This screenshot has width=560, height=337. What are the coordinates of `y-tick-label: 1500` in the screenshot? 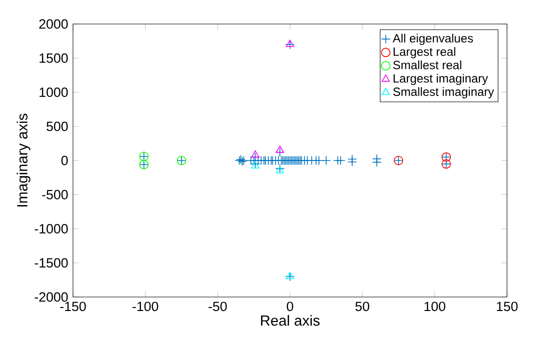 It's located at (54, 58).